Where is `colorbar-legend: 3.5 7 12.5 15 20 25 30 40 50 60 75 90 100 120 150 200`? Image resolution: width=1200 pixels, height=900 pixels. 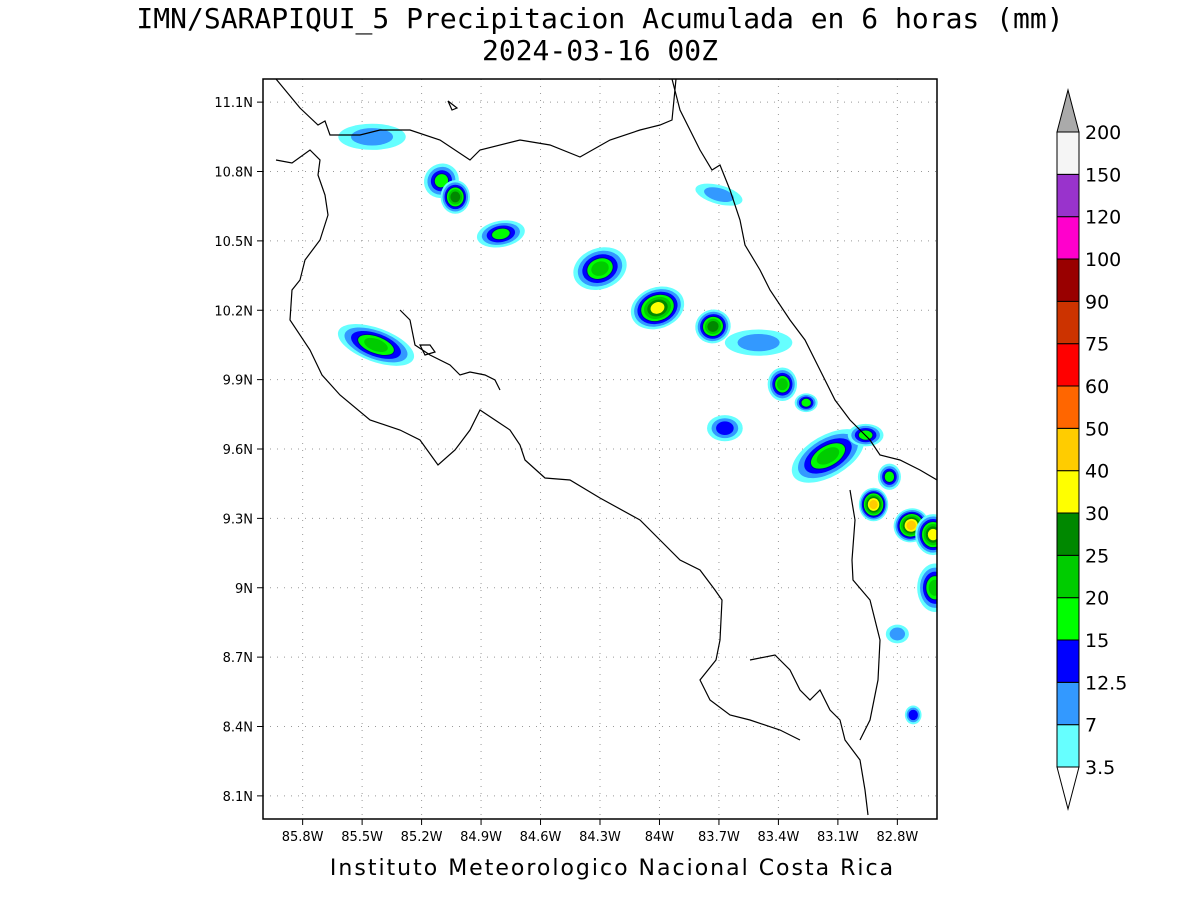 colorbar-legend: 3.5 7 12.5 15 20 25 30 40 50 60 75 90 100 120 150 200 is located at coordinates (1091, 449).